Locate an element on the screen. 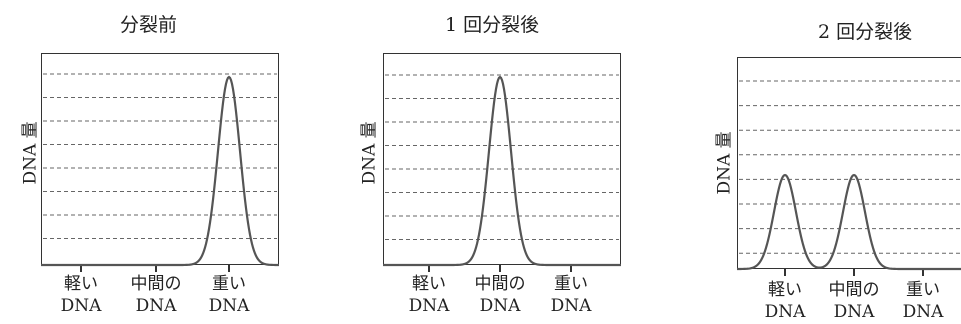 Image resolution: width=961 pixels, height=324 pixels. chart-title: 1 回分裂後 is located at coordinates (492, 25).